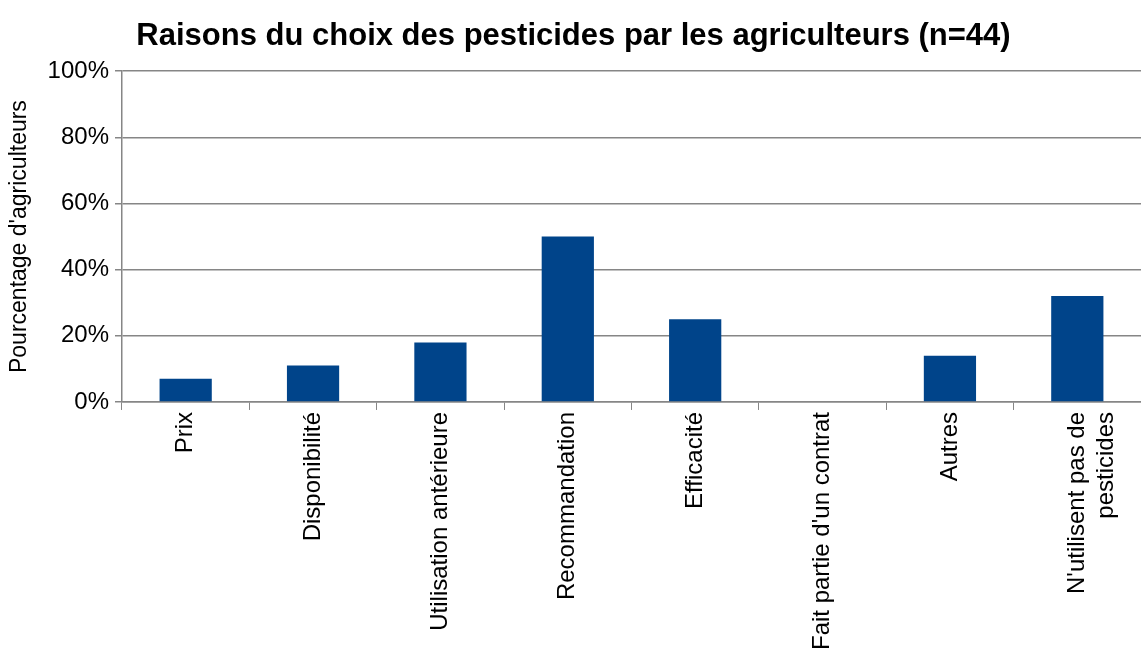 Image resolution: width=1141 pixels, height=652 pixels. What do you see at coordinates (184, 432) in the screenshot?
I see `x-tick-label: Prix` at bounding box center [184, 432].